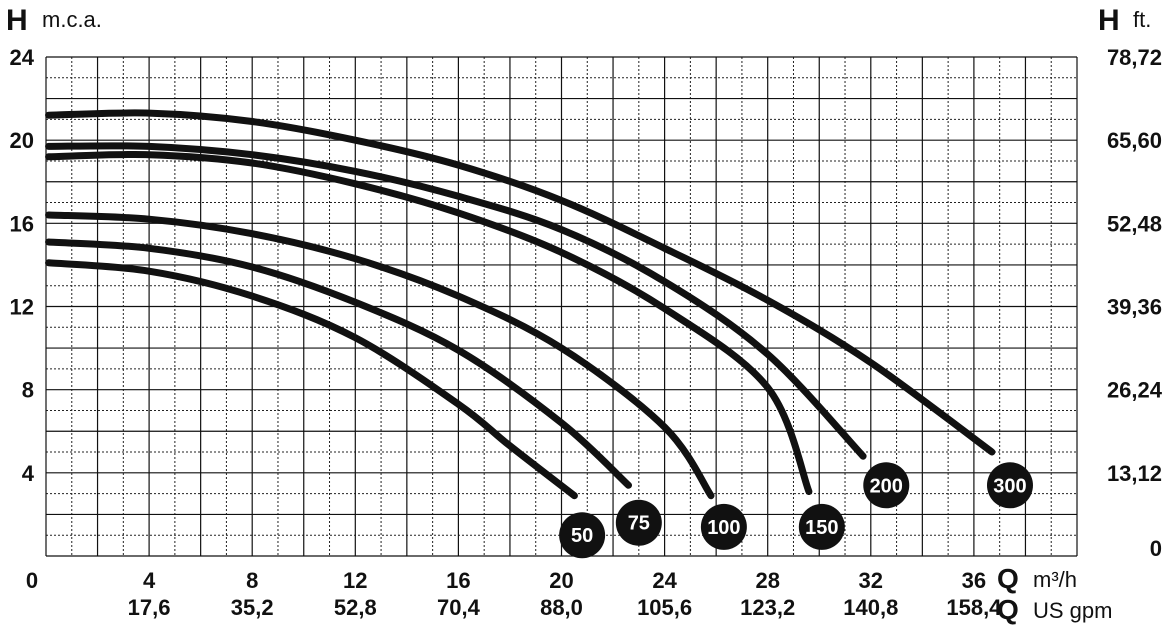  I want to click on x-unit-2: US gpm, so click(1072, 610).